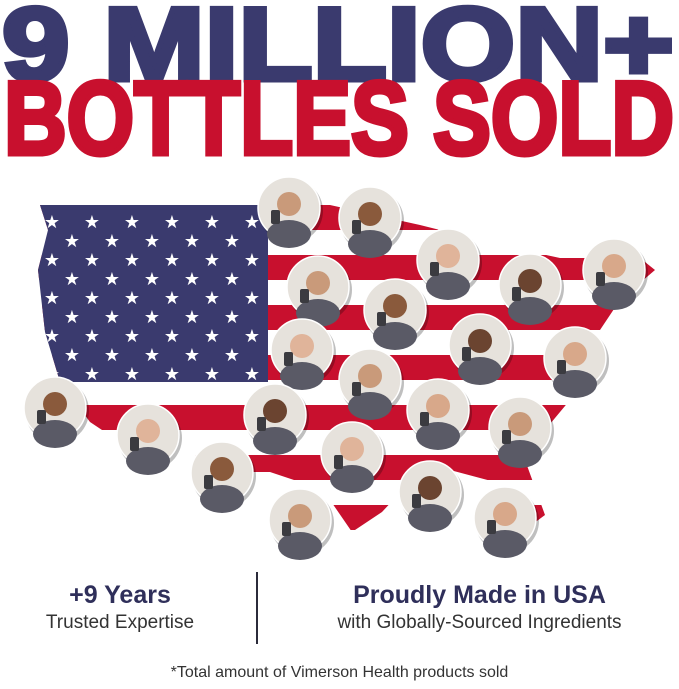 This screenshot has width=679, height=689. I want to click on divider, so click(257, 608).